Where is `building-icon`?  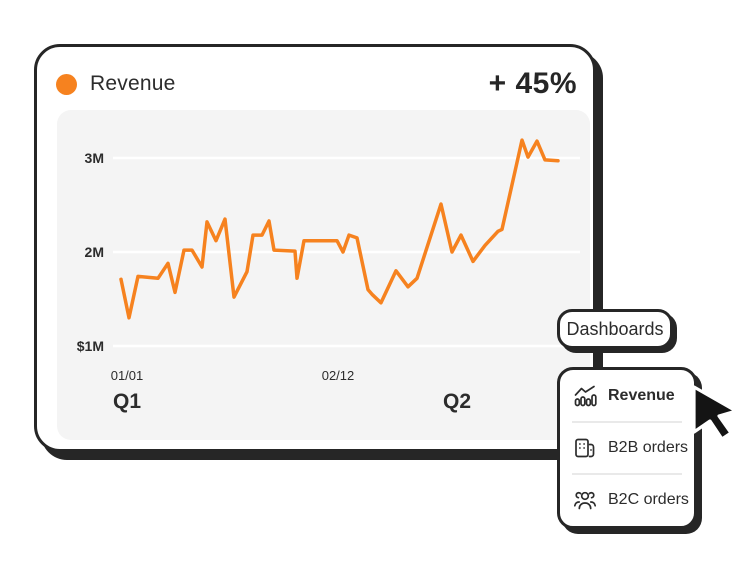 building-icon is located at coordinates (585, 448).